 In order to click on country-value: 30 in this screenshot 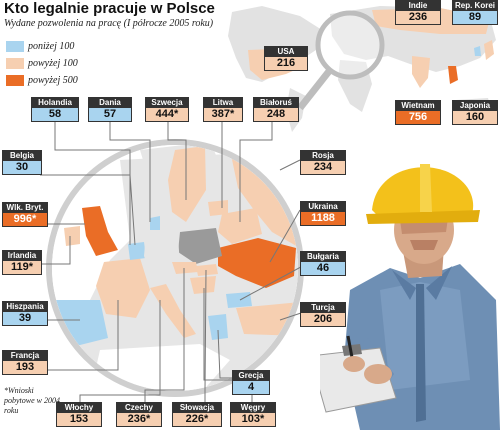, I will do `click(22, 168)`.